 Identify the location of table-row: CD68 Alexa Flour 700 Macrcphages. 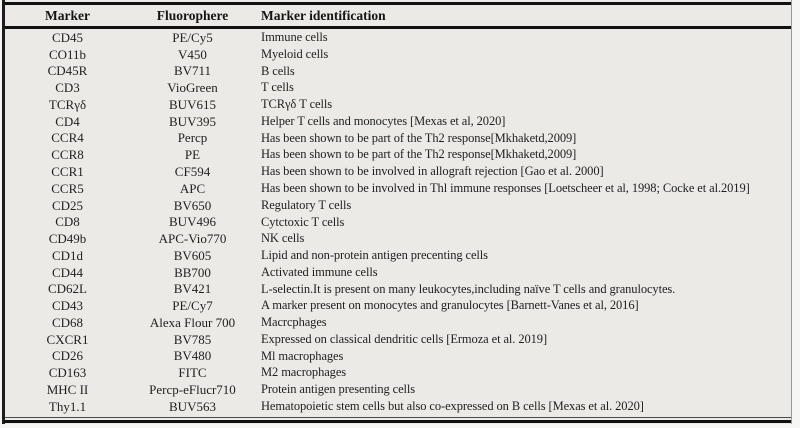
(398, 322).